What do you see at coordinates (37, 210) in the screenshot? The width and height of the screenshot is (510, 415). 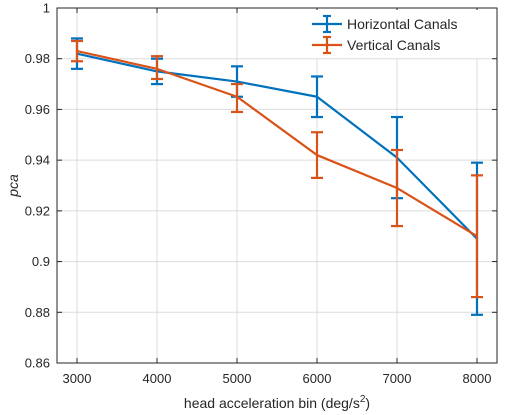 I see `y-tick-label: 0.92` at bounding box center [37, 210].